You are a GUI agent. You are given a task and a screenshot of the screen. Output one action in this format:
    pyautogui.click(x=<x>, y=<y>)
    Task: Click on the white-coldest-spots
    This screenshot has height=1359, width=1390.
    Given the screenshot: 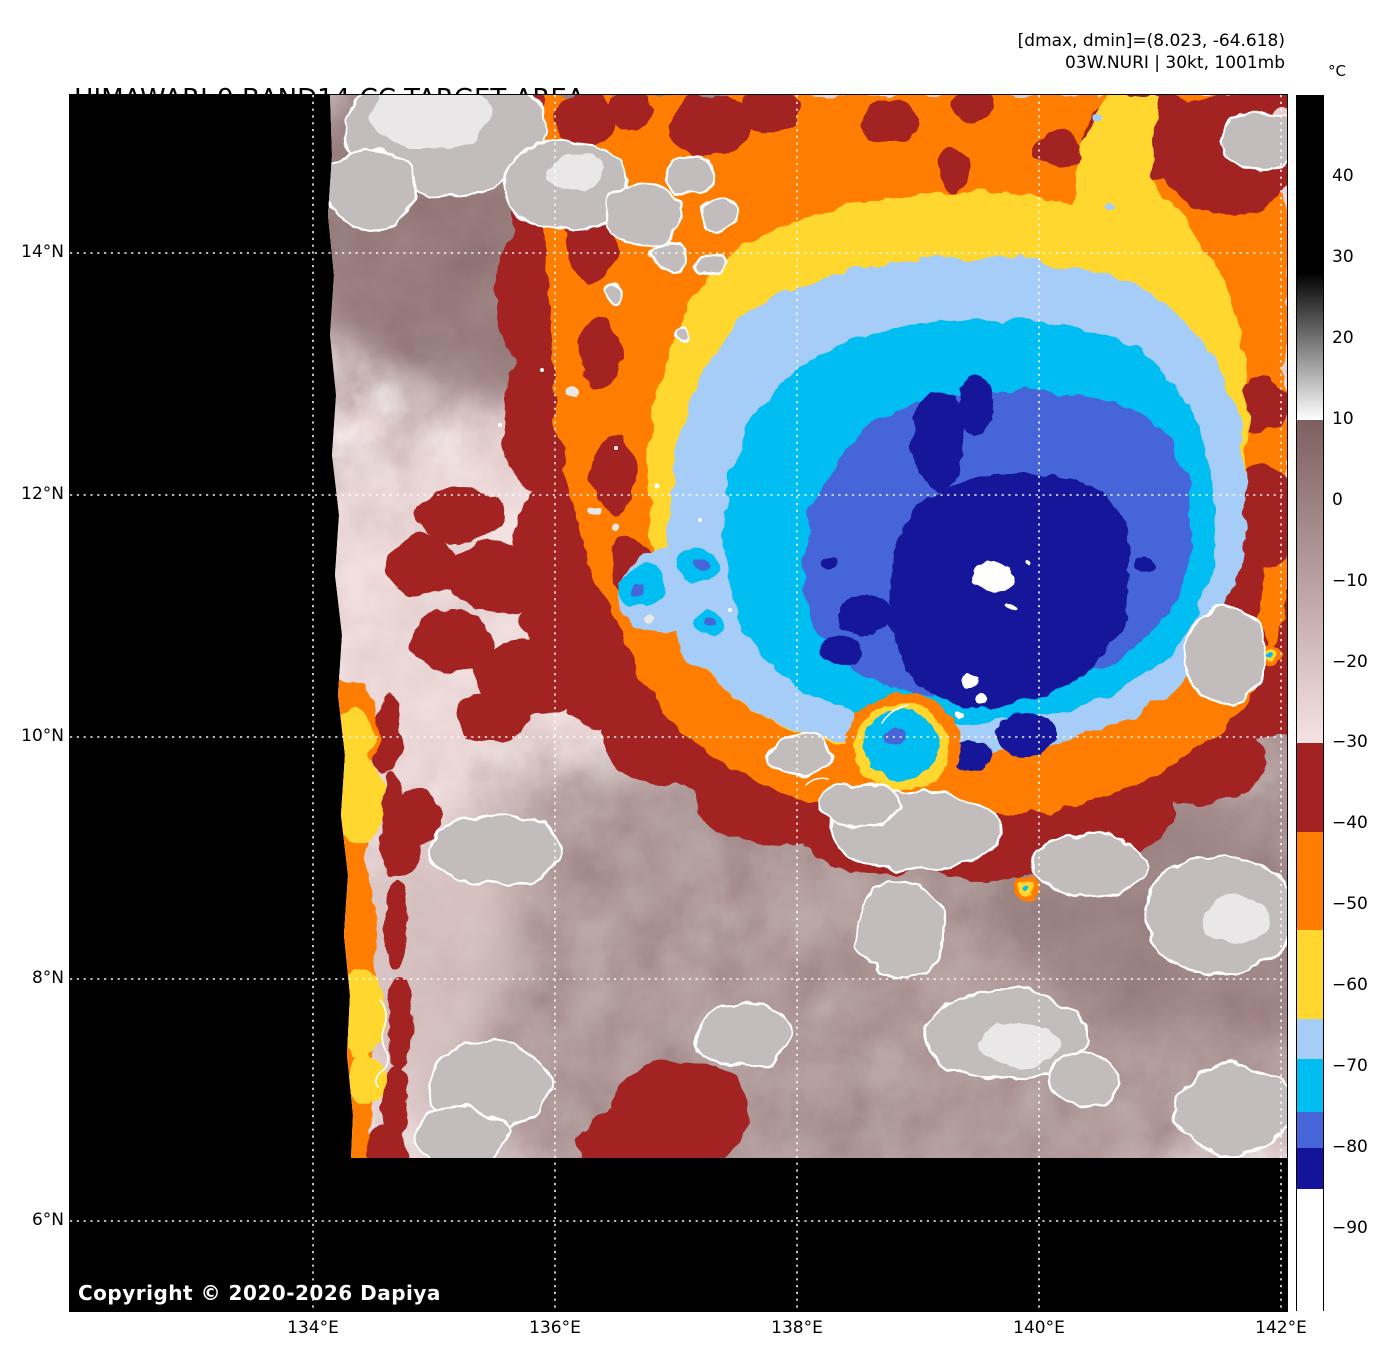 What is the action you would take?
    pyautogui.click(x=990, y=640)
    